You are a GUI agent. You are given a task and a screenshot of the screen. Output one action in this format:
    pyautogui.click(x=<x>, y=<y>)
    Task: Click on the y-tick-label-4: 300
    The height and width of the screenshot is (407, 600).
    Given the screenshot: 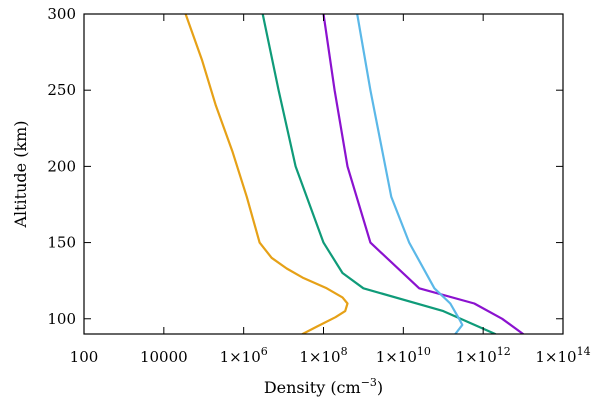 What is the action you would take?
    pyautogui.click(x=61, y=14)
    